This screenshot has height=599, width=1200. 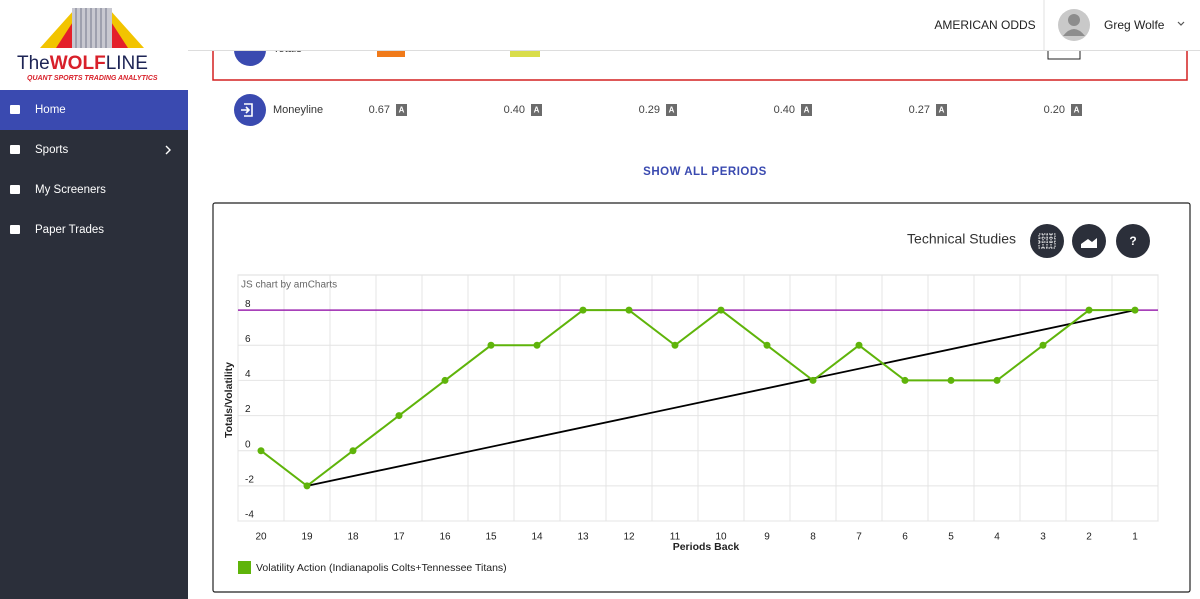 What do you see at coordinates (537, 537) in the screenshot?
I see `x-tick-label: 14` at bounding box center [537, 537].